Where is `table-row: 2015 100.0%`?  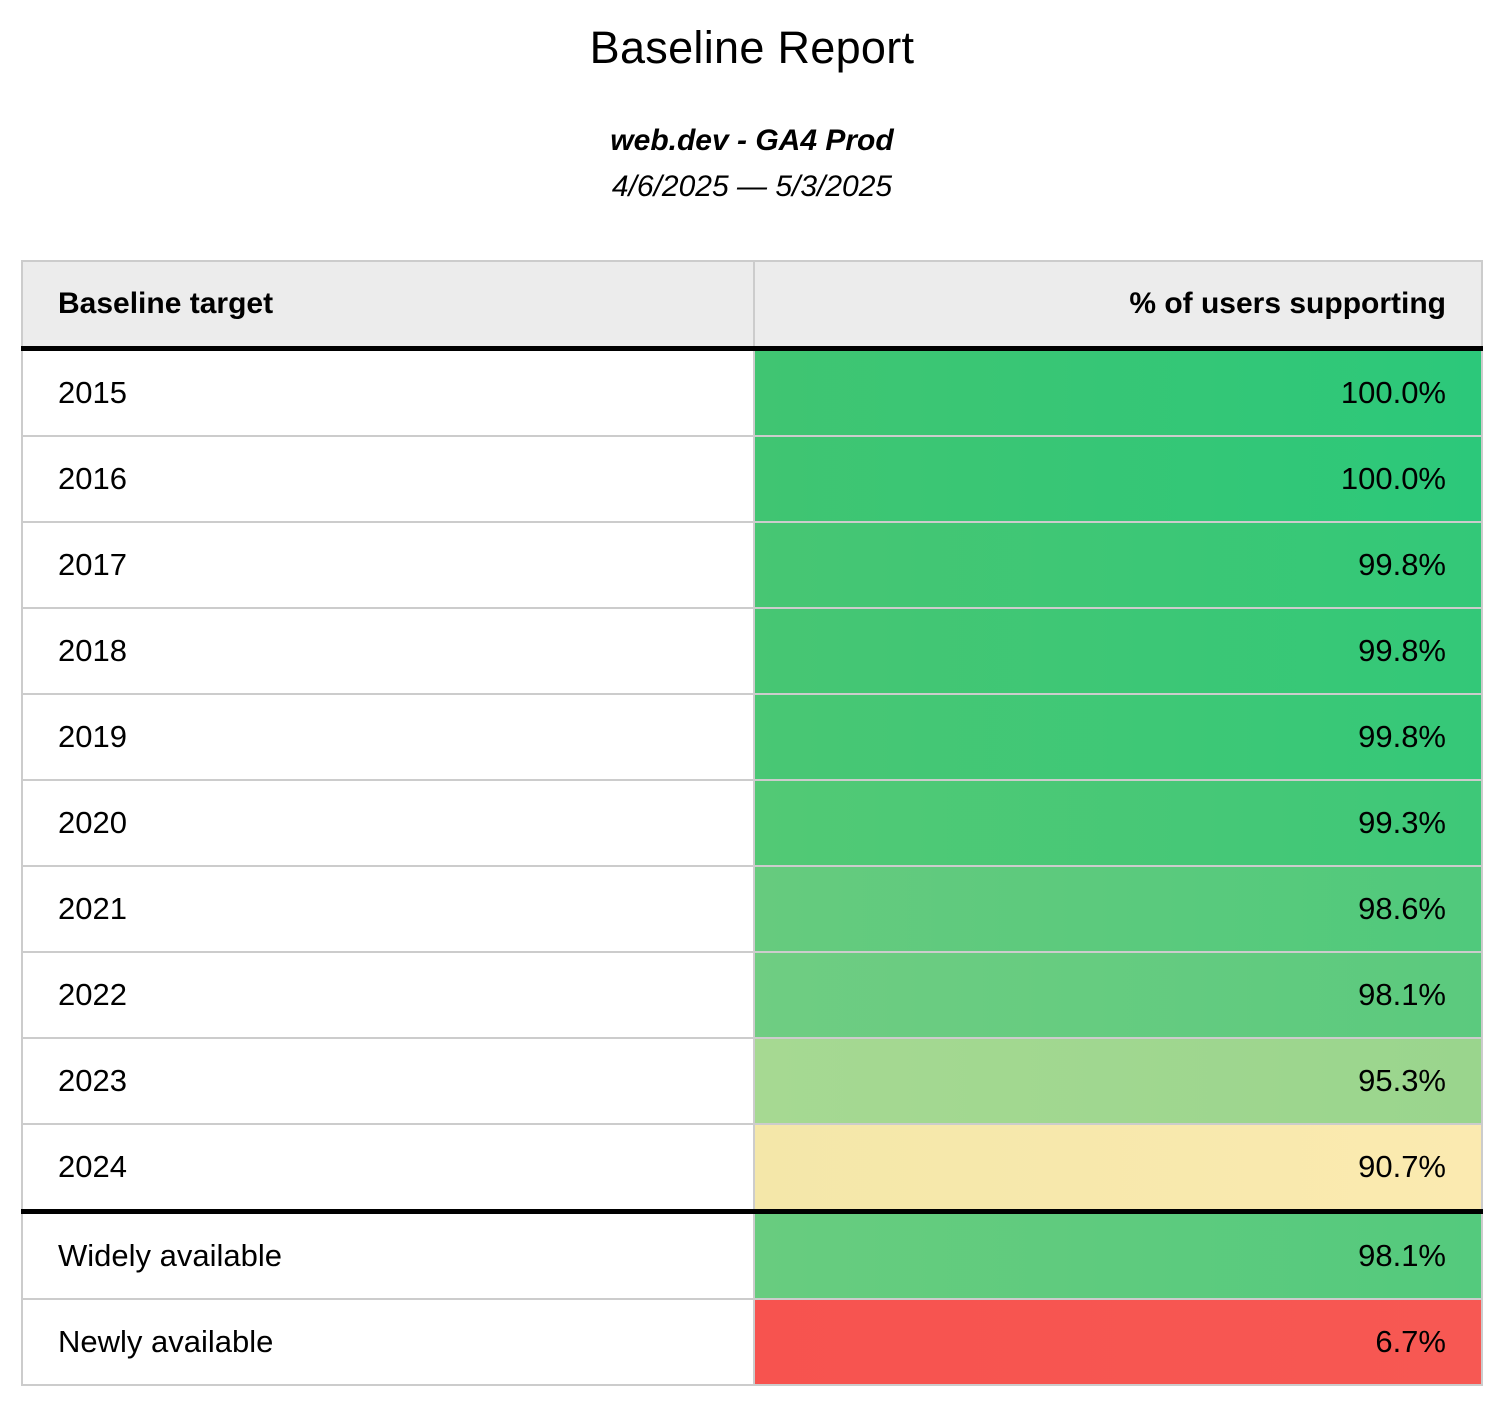 table-row: 2015 100.0% is located at coordinates (752, 392).